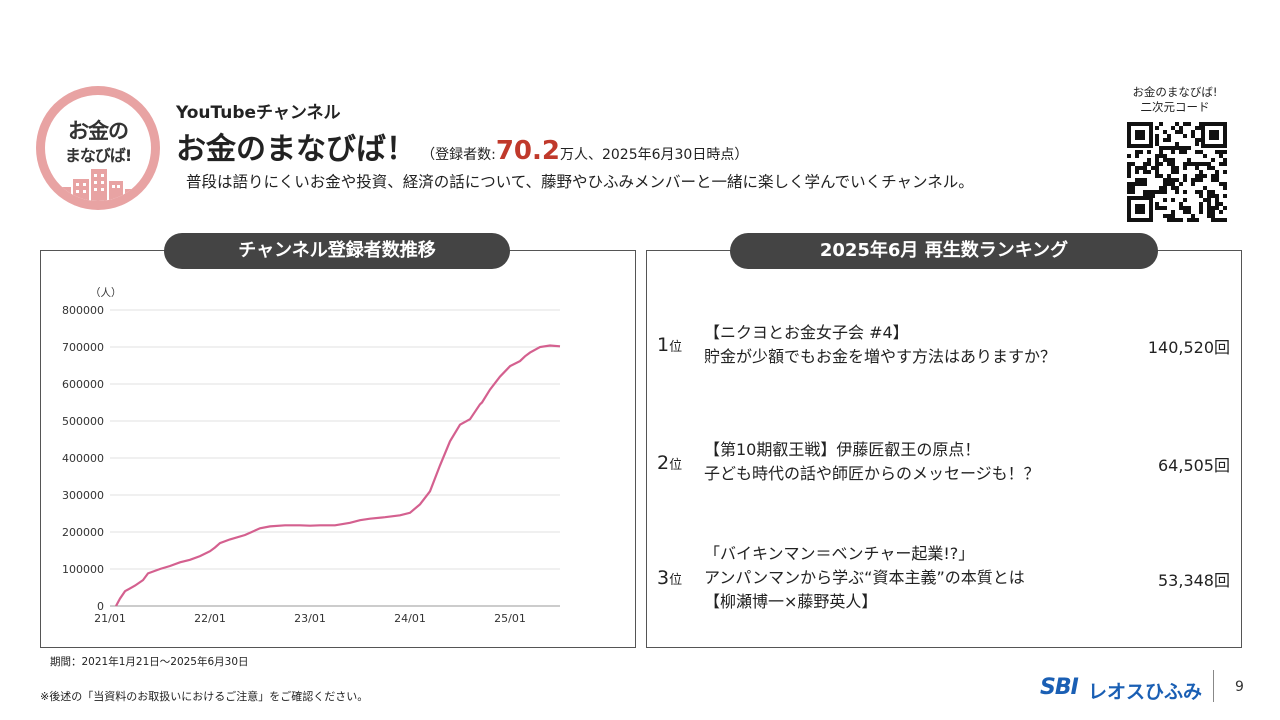 This screenshot has height=720, width=1280. Describe the element at coordinates (663, 345) in the screenshot. I see `rank-number: 1` at that location.